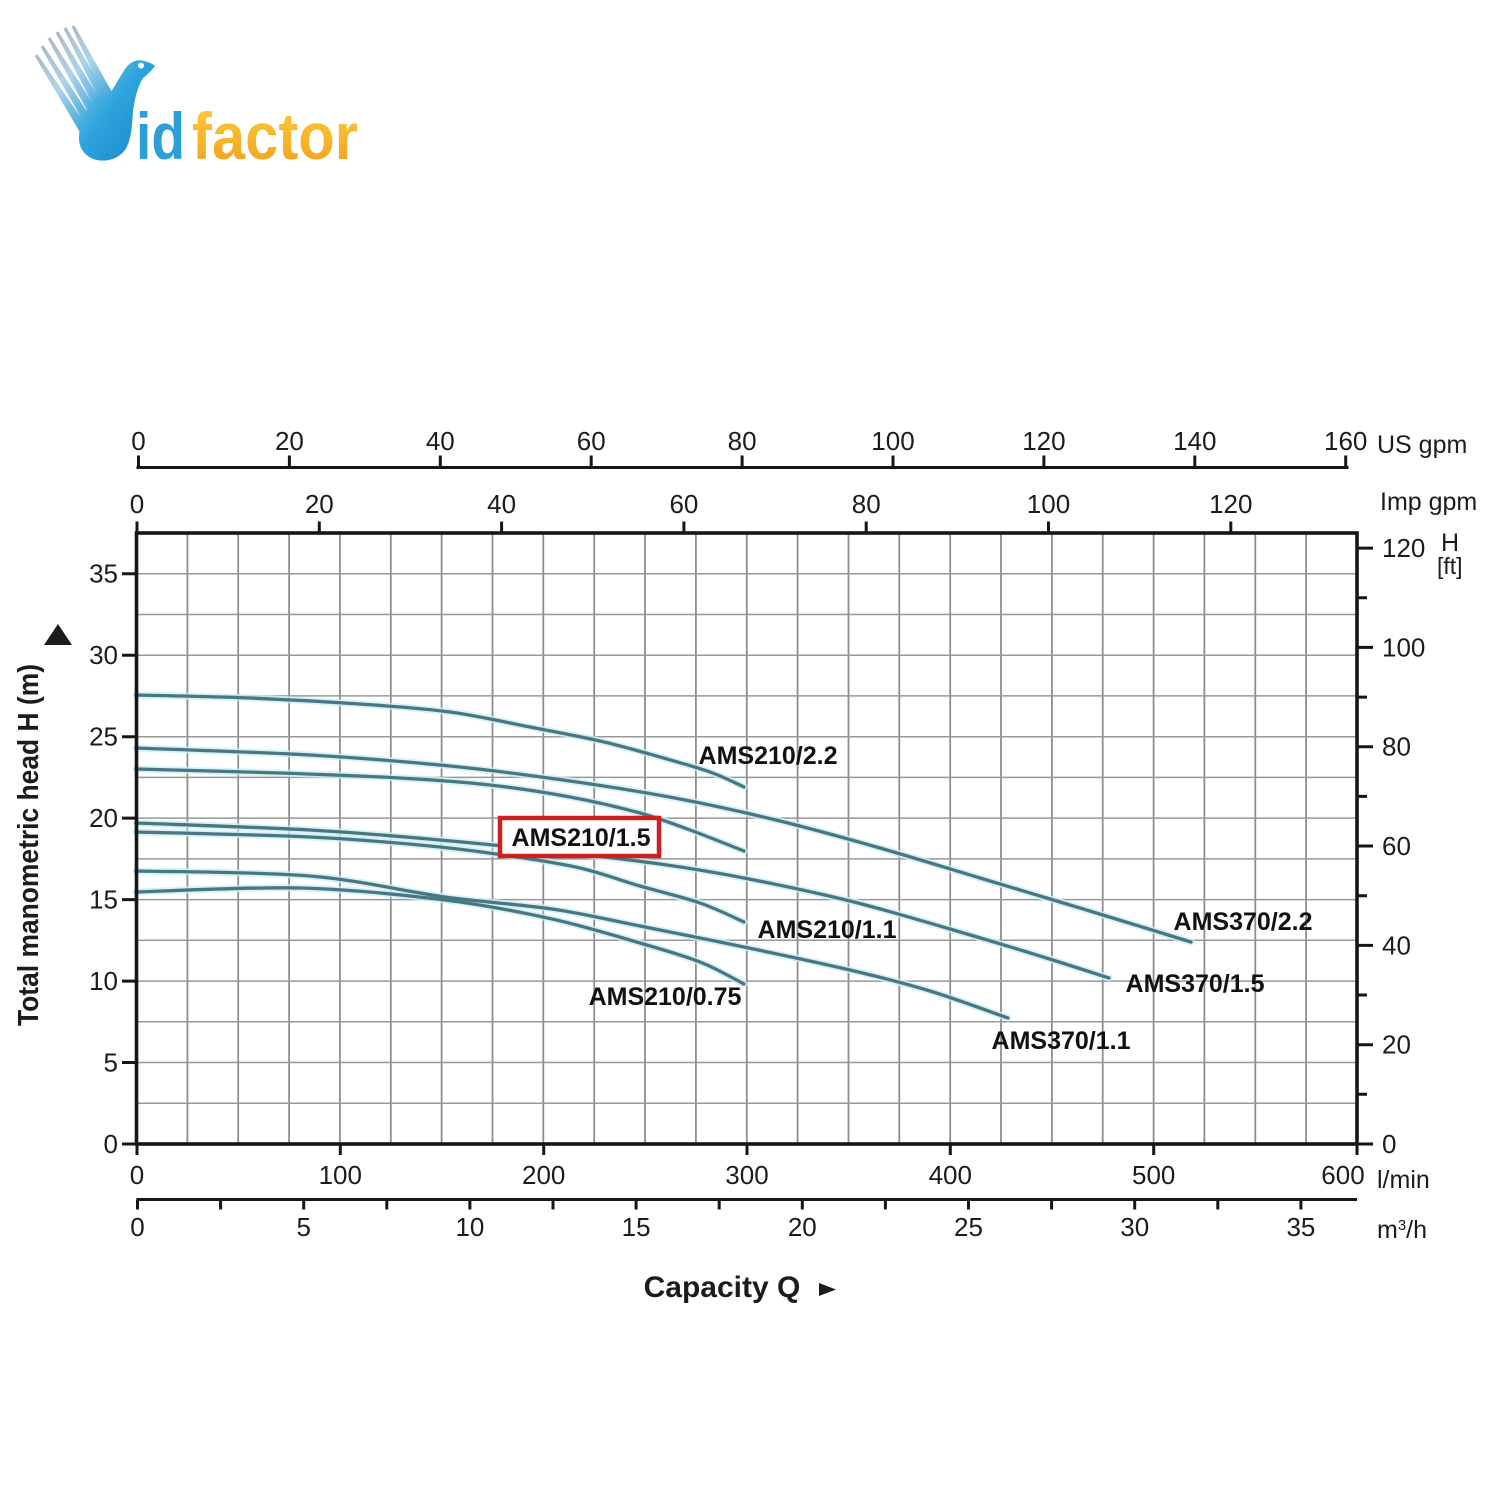 The image size is (1500, 1505). What do you see at coordinates (1422, 445) in the screenshot?
I see `svg-text: US gpm` at bounding box center [1422, 445].